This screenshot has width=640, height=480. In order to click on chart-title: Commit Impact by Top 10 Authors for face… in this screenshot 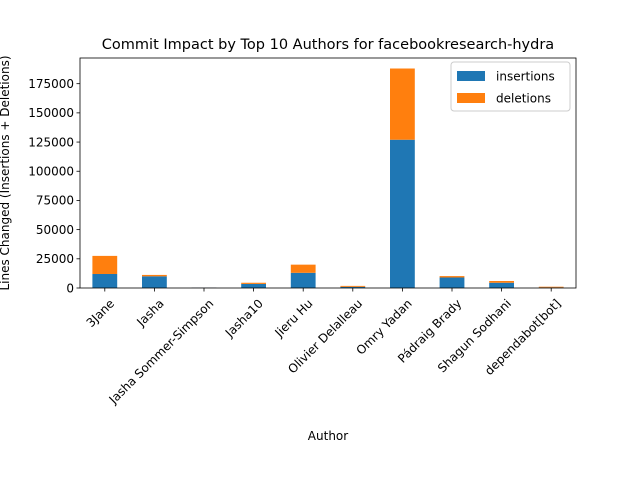, I will do `click(328, 45)`.